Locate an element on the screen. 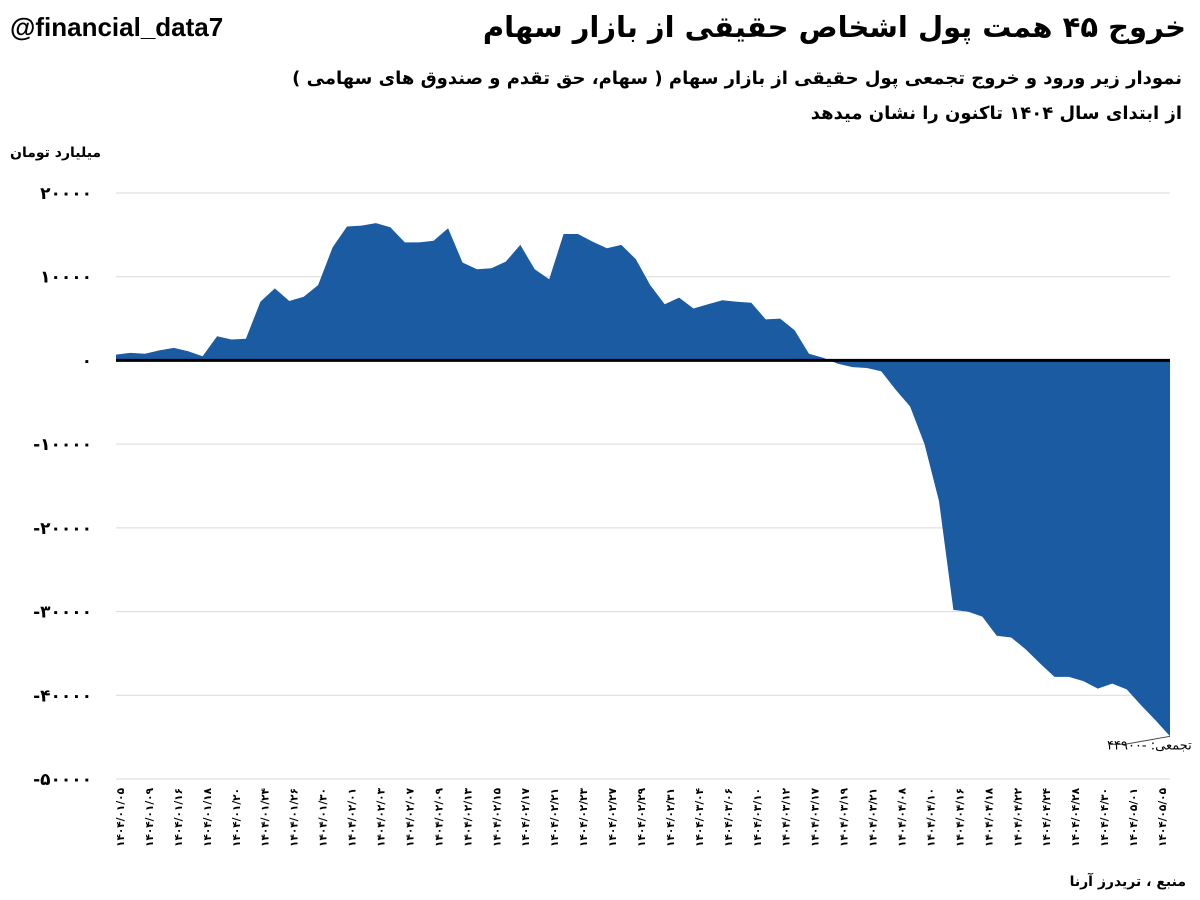  x-tick-label: ۱۴۰۴/۰۱/۳۰ is located at coordinates (324, 817).